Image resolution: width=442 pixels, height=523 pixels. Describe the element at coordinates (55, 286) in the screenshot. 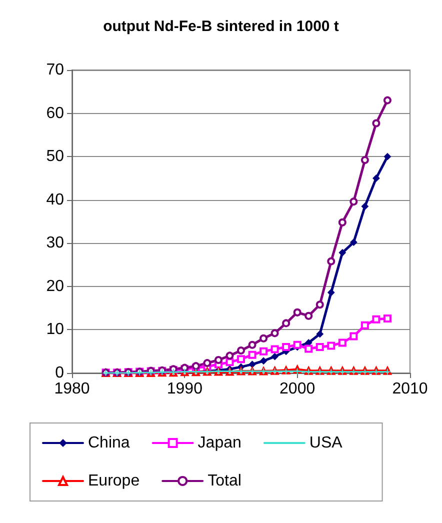

I see `y-tick-label: 20` at that location.